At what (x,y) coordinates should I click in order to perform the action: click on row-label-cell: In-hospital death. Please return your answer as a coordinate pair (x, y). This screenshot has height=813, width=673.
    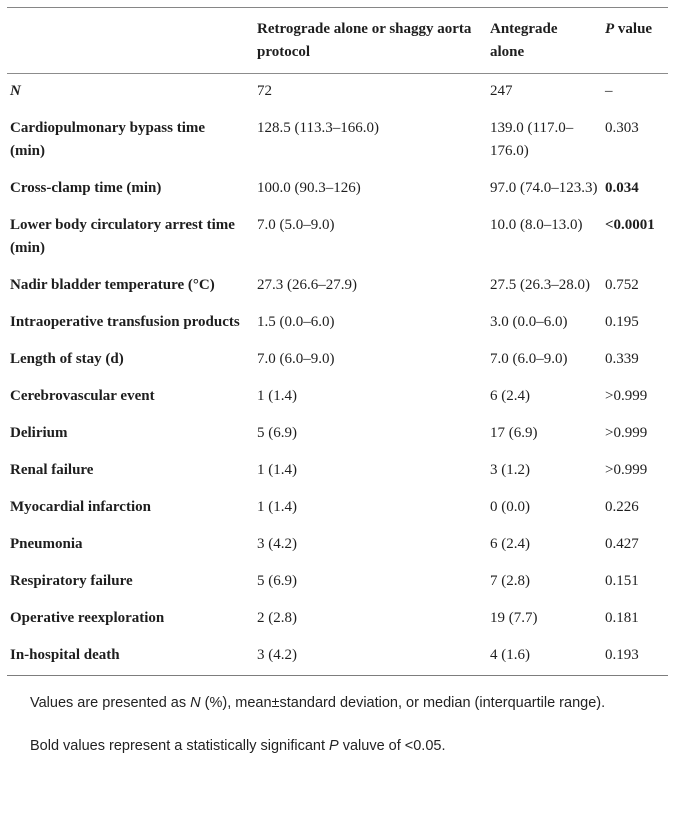
    Looking at the image, I should click on (65, 655).